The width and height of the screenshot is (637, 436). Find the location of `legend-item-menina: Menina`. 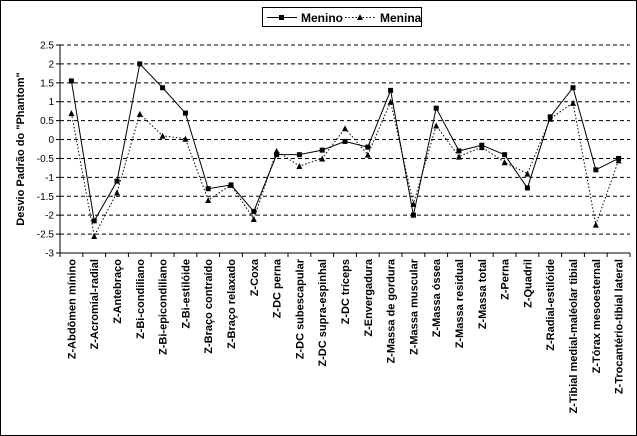

legend-item-menina: Menina is located at coordinates (382, 17).